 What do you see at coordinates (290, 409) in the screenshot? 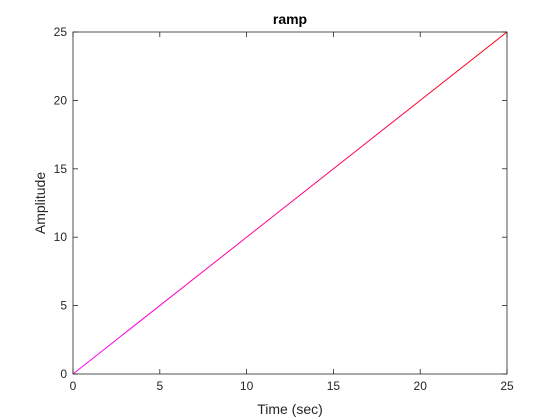
I see `x-axis-label: Time (sec)` at bounding box center [290, 409].